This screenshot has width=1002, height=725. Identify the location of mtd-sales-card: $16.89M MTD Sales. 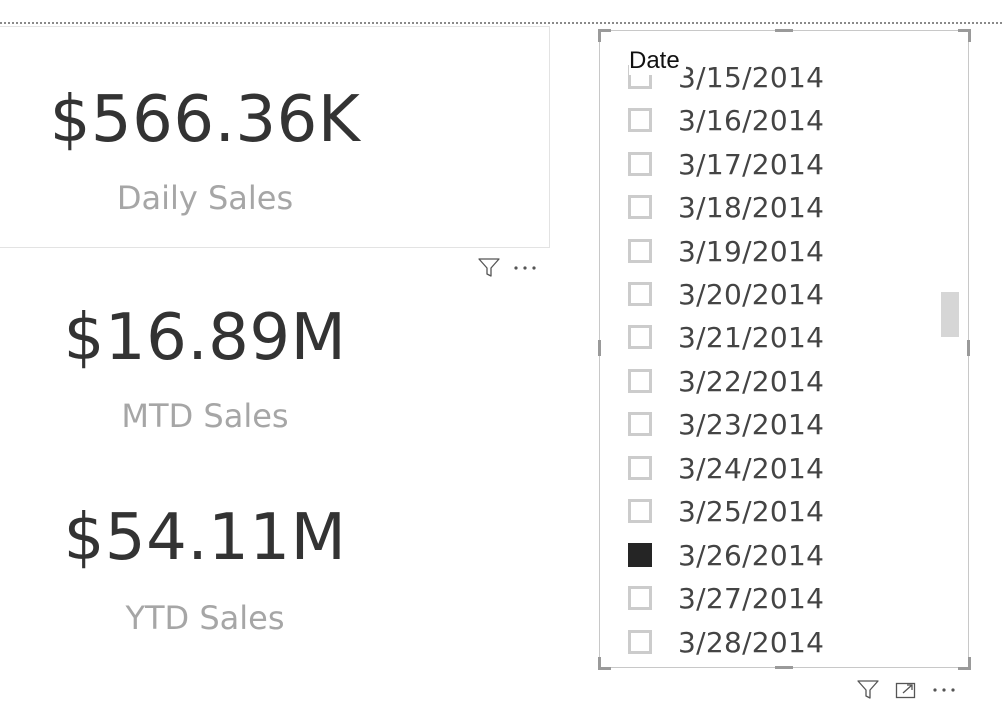
(205, 369).